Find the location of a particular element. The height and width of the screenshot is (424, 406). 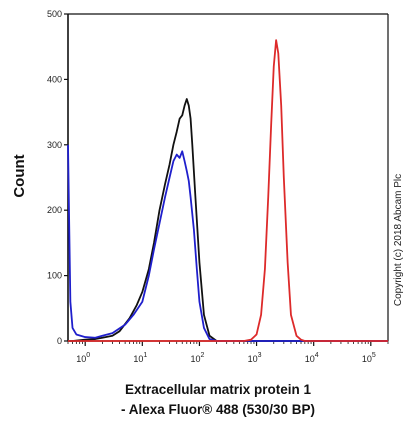

x-tick-label: 10⁵ is located at coordinates (369, 358).